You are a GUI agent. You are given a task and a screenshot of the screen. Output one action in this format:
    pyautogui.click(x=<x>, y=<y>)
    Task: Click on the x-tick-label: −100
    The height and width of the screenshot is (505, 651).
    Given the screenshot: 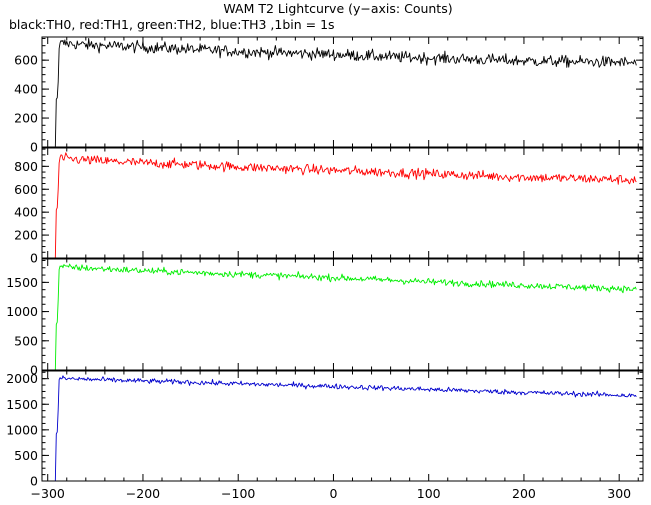 What is the action you would take?
    pyautogui.click(x=238, y=493)
    